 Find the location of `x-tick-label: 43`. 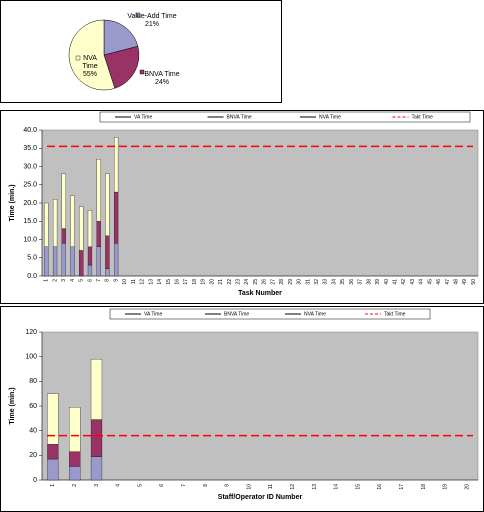

x-tick-label: 43 is located at coordinates (413, 282).